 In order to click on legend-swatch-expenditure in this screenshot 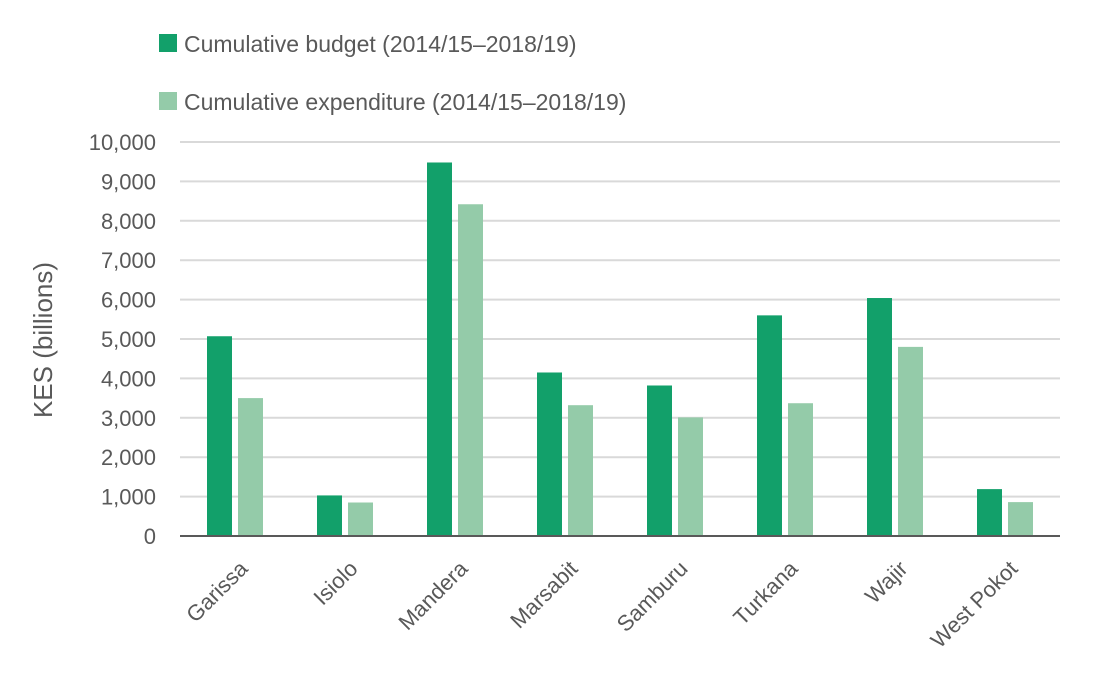, I will do `click(168, 101)`.